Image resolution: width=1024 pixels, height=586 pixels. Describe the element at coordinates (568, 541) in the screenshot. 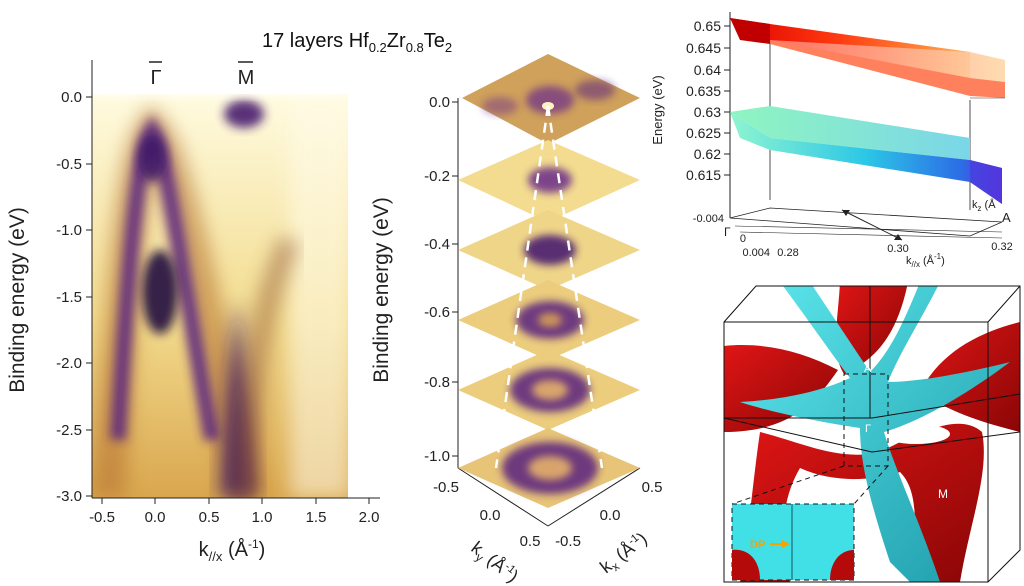

I see `kx-tick: -0.5` at that location.